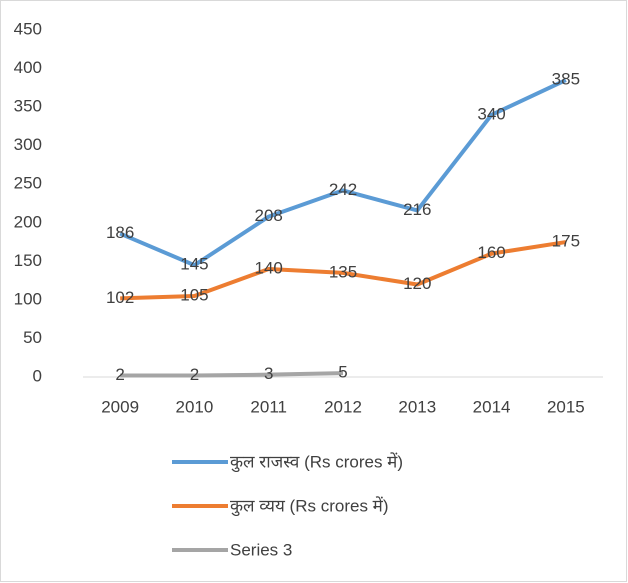 This screenshot has height=583, width=628. I want to click on data-label: 140, so click(269, 268).